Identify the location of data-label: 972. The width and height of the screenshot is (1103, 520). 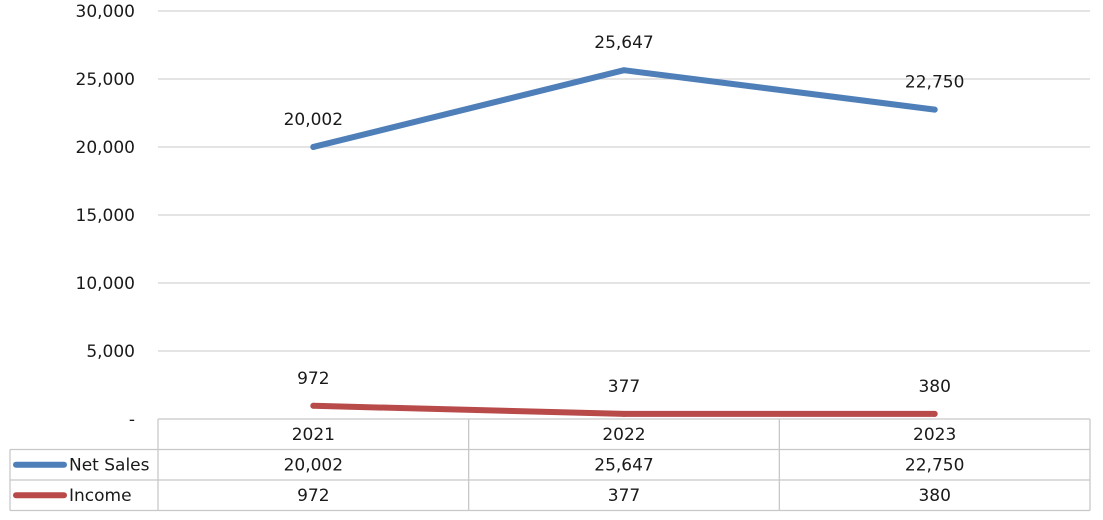
(313, 379).